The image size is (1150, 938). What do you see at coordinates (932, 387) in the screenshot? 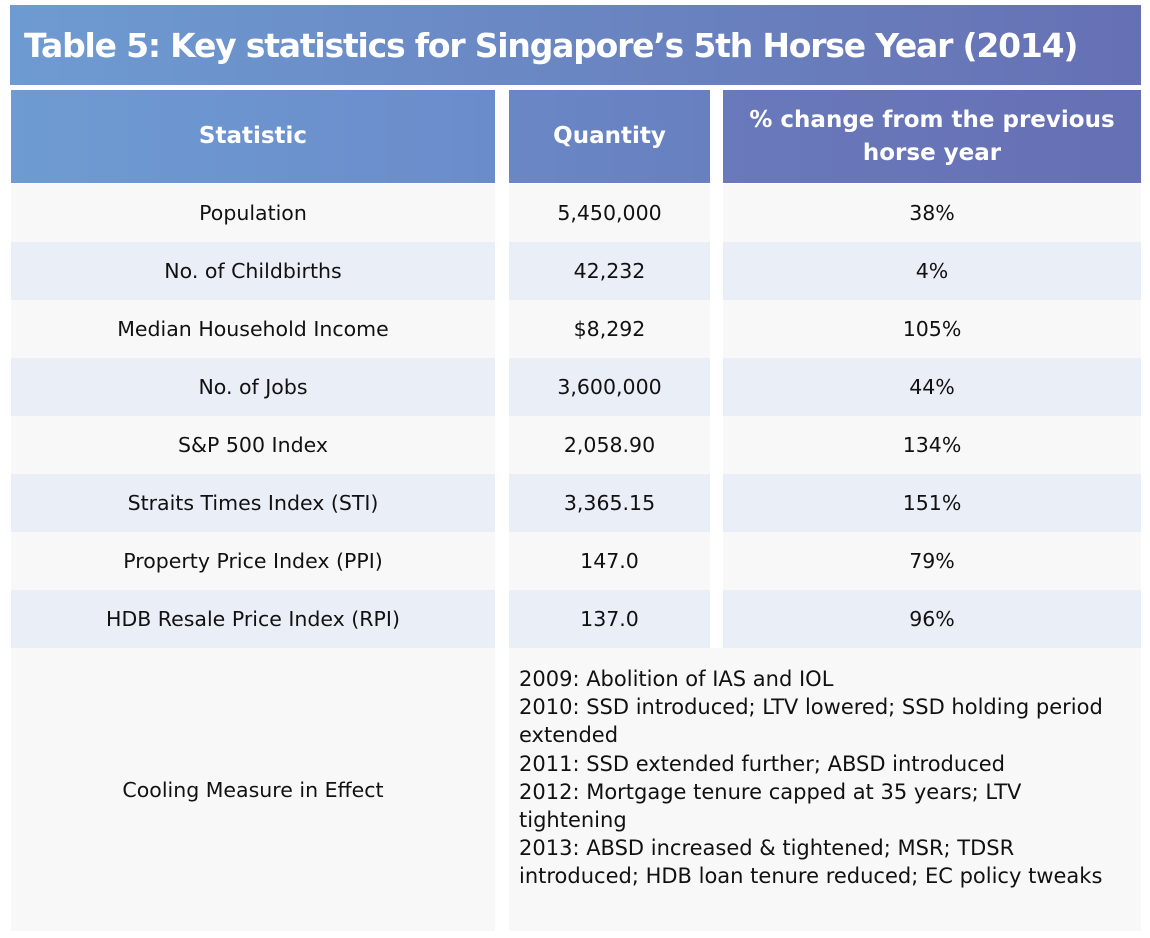
I see `cell-percent-change: 44%` at bounding box center [932, 387].